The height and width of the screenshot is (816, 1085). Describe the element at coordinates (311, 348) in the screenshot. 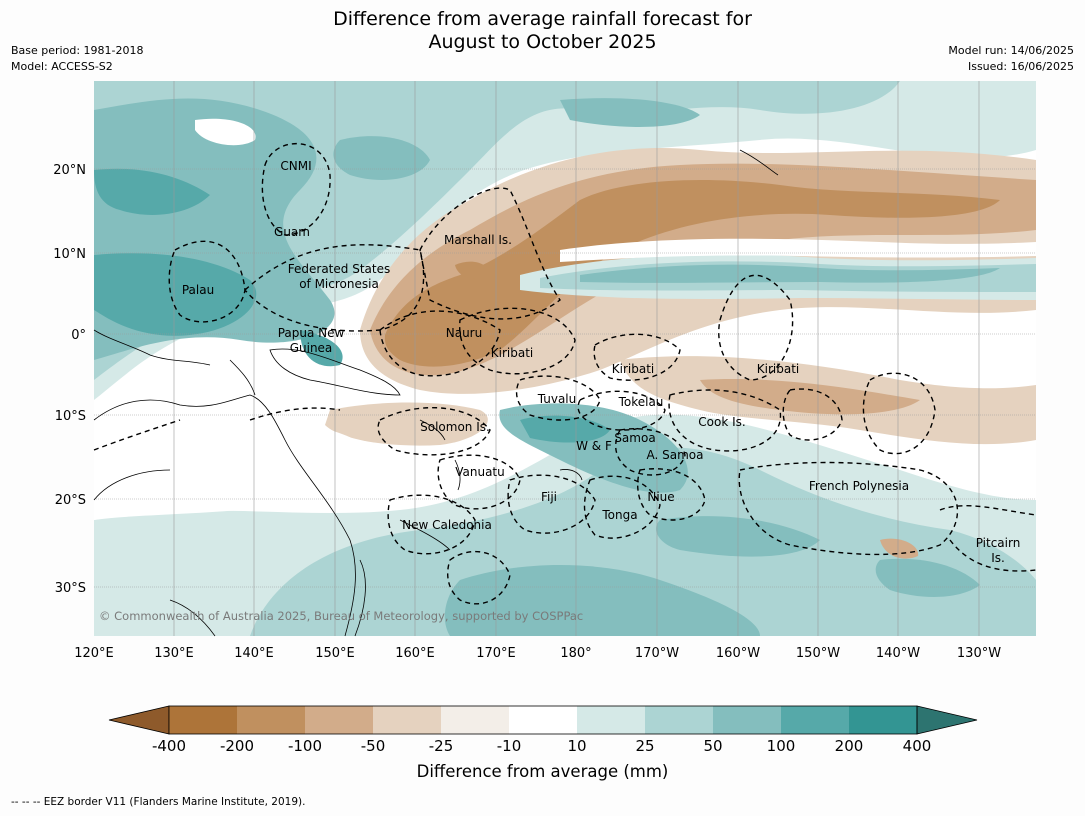

I see `region-label-png-2: Guinea` at that location.